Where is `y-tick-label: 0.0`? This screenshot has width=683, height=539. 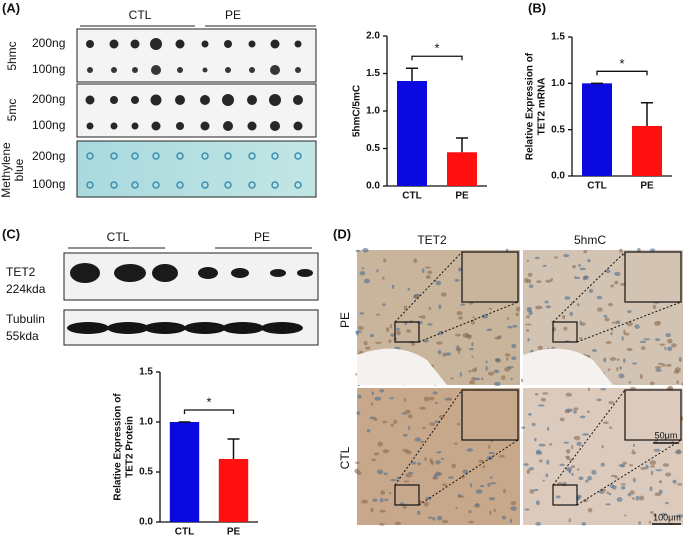
y-tick-label: 0.0 is located at coordinates (373, 186).